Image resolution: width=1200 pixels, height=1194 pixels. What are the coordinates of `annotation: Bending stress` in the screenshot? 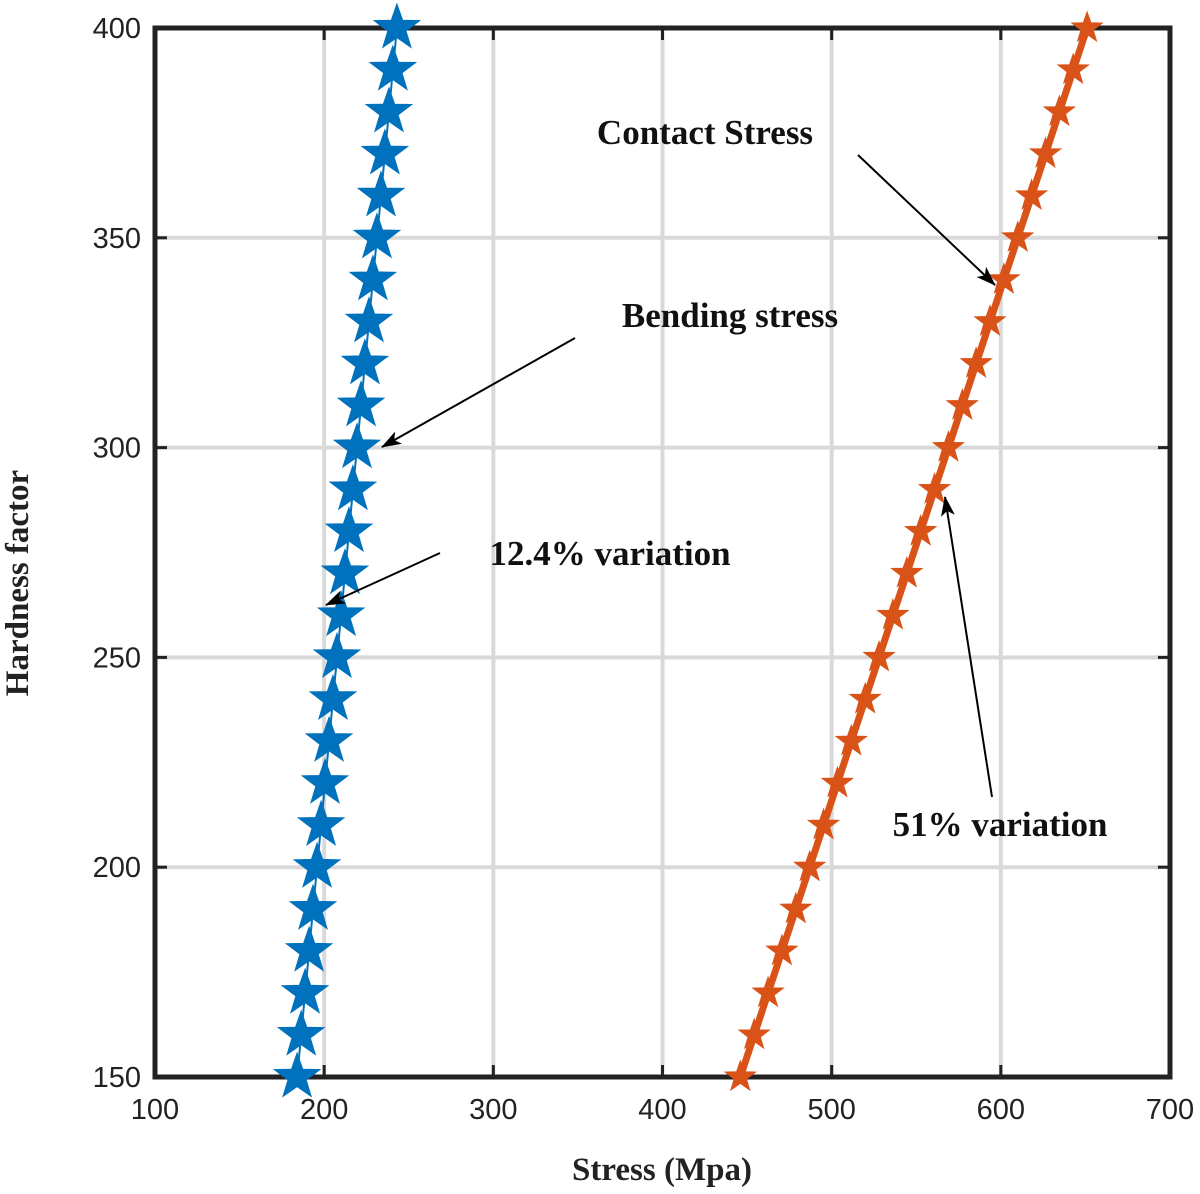 It's located at (730, 315).